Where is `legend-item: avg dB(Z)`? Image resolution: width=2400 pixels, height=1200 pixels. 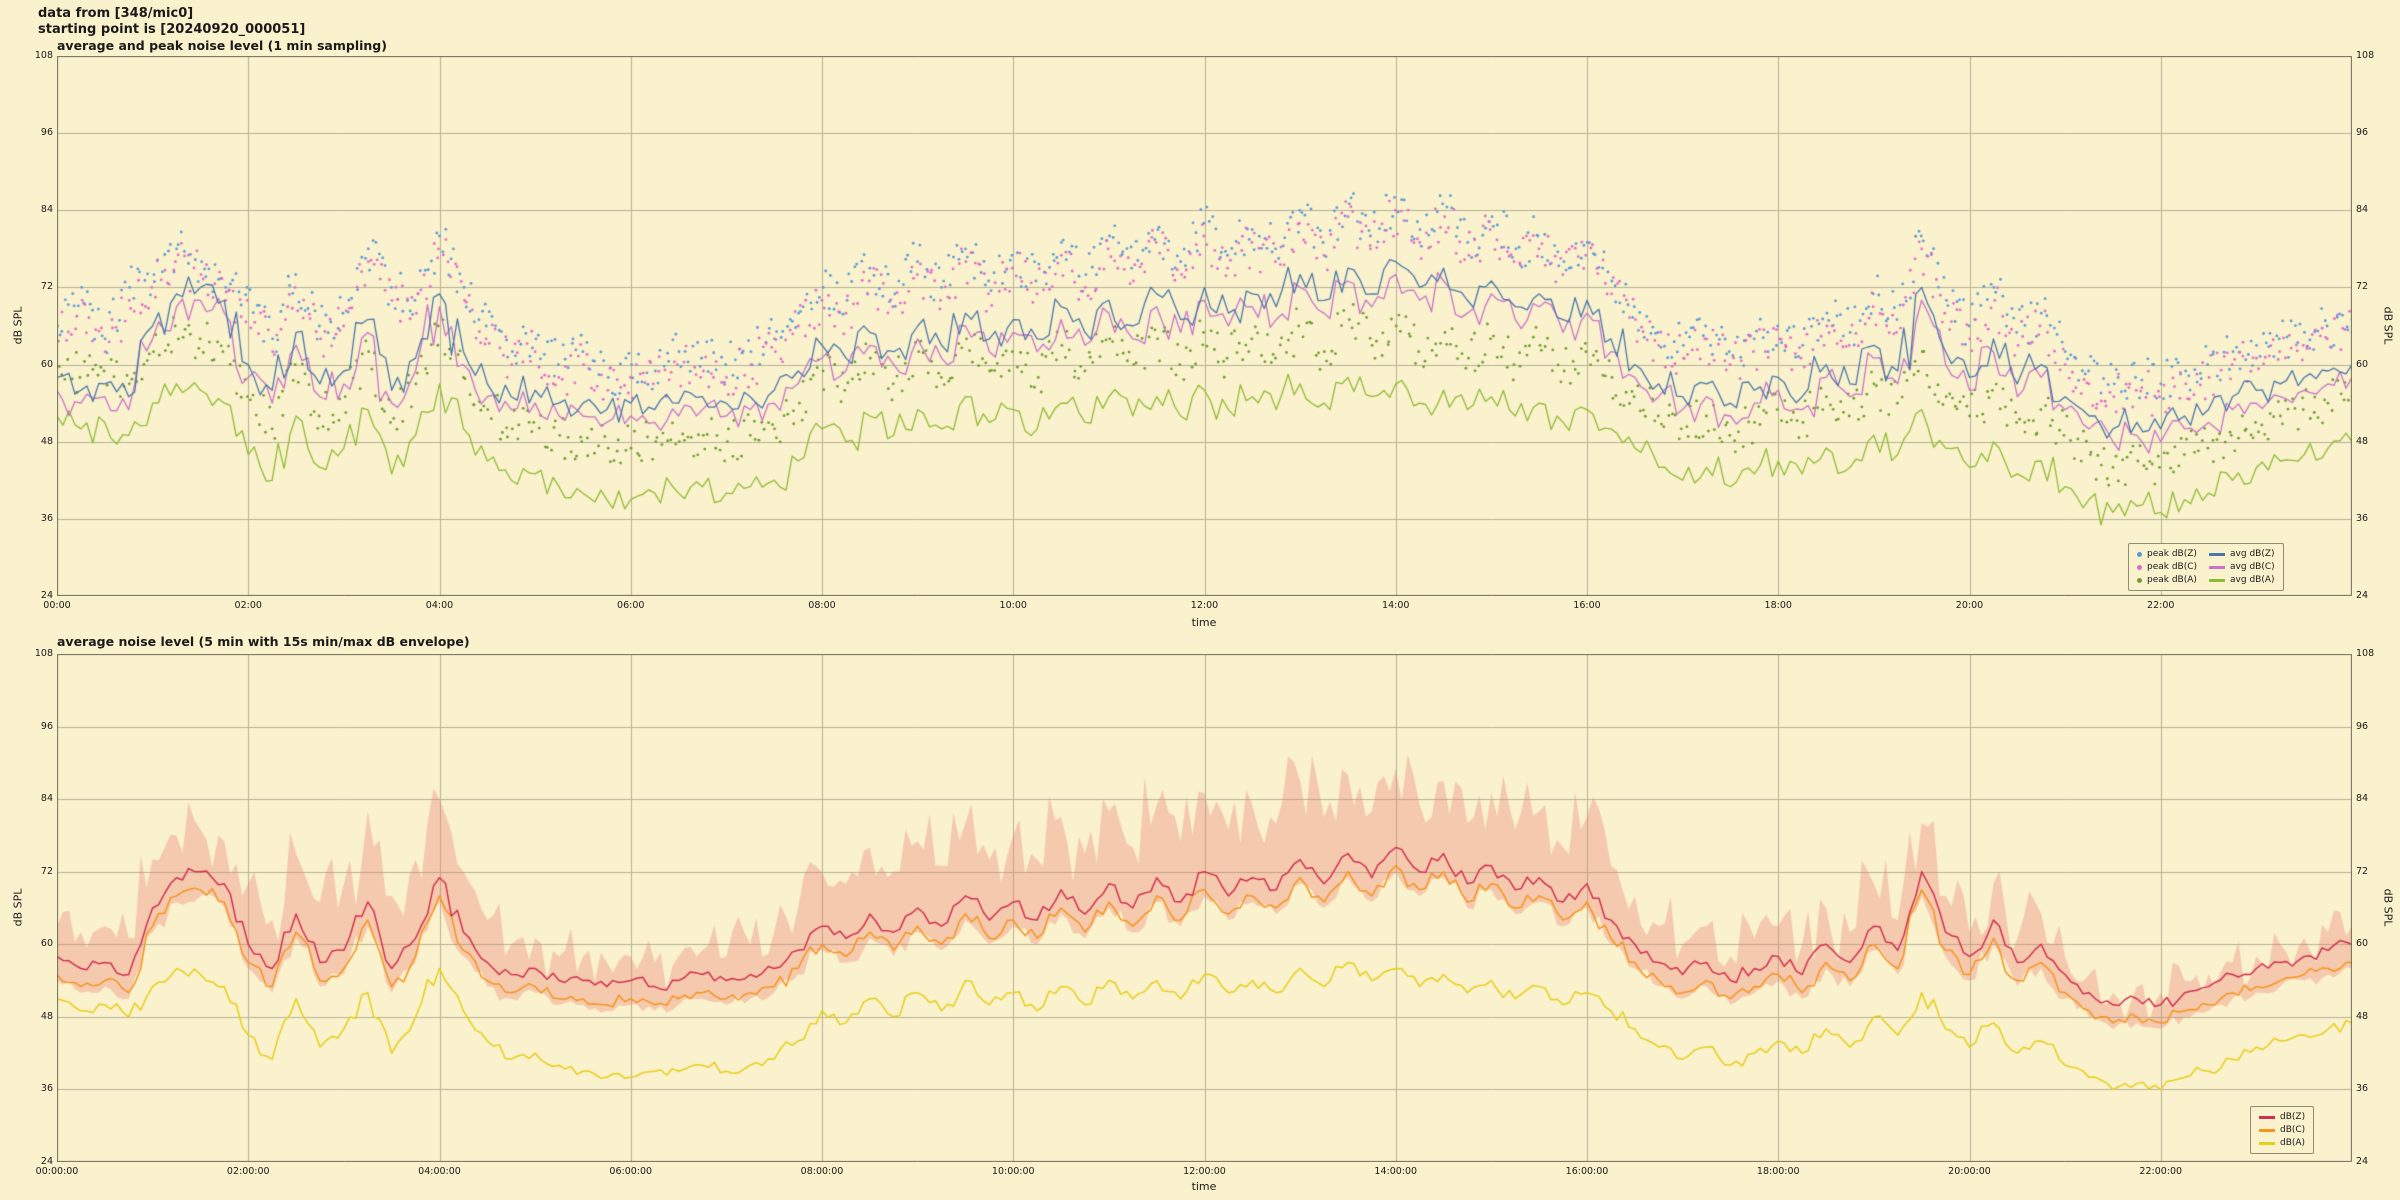 legend-item: avg dB(Z) is located at coordinates (2242, 554).